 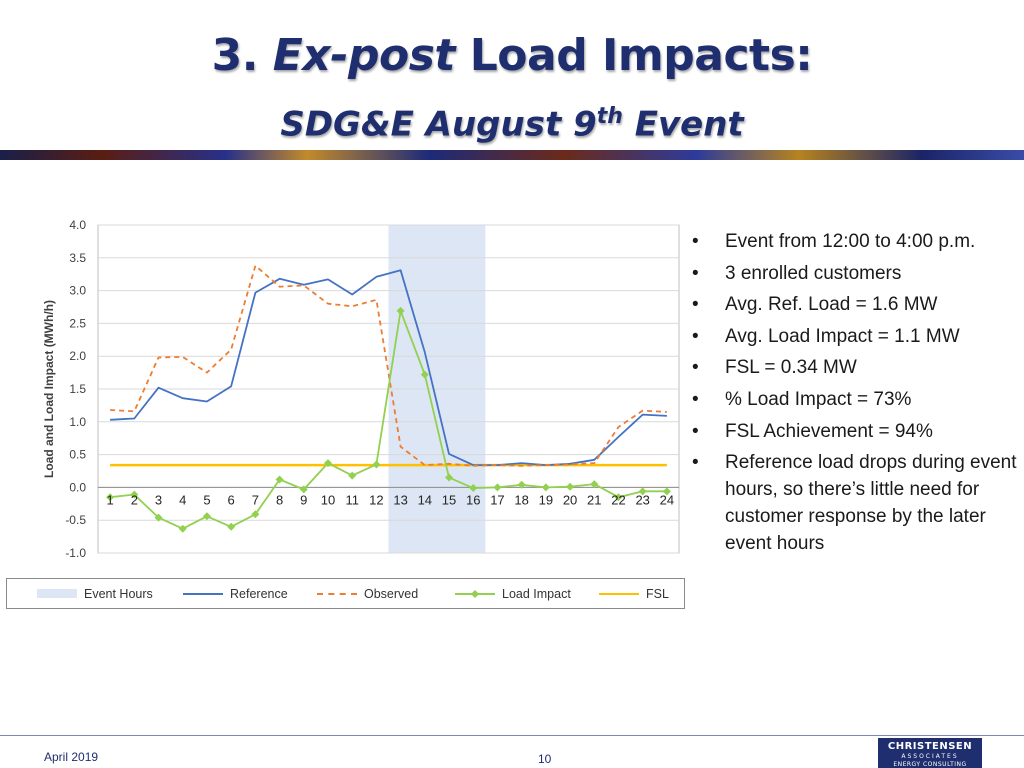 I want to click on footer-date: April 2019, so click(x=71, y=757).